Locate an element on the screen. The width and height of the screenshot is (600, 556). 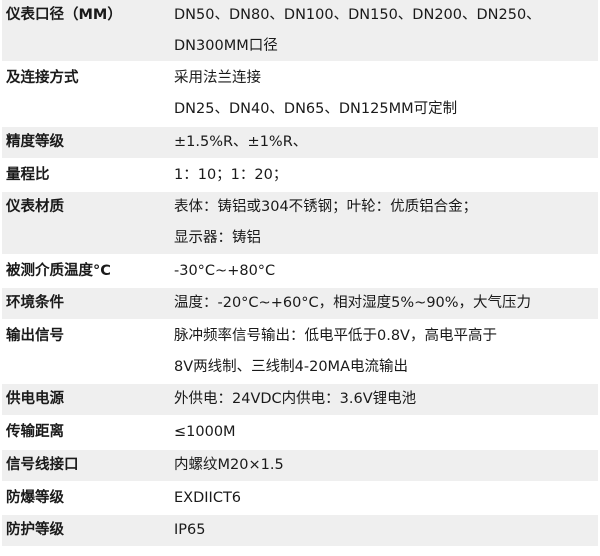
spec-label: 输出信号 is located at coordinates (87, 352).